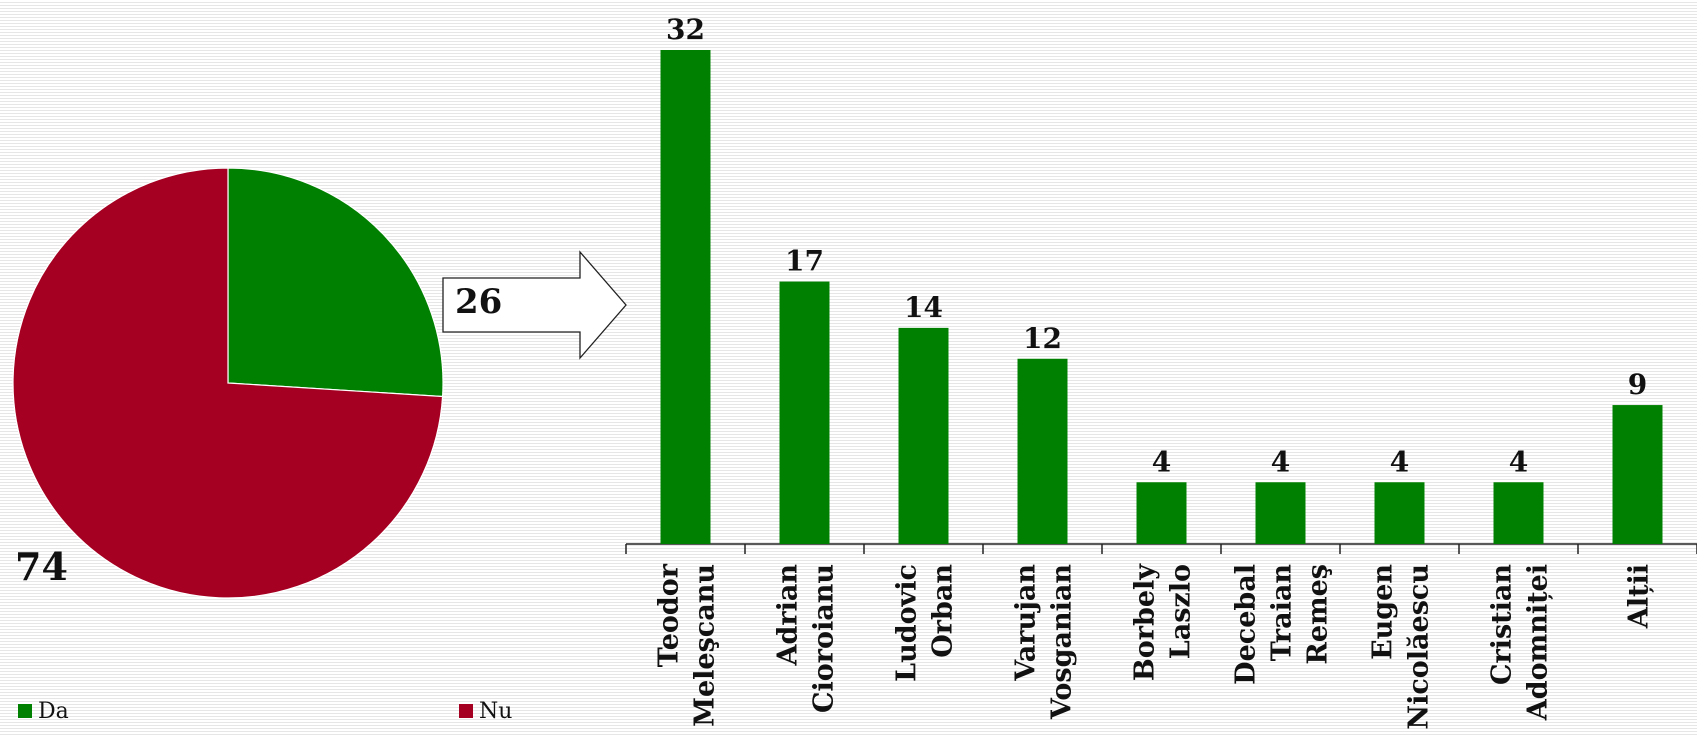 The width and height of the screenshot is (1697, 735). What do you see at coordinates (53, 711) in the screenshot?
I see `legend-label-da: Da` at bounding box center [53, 711].